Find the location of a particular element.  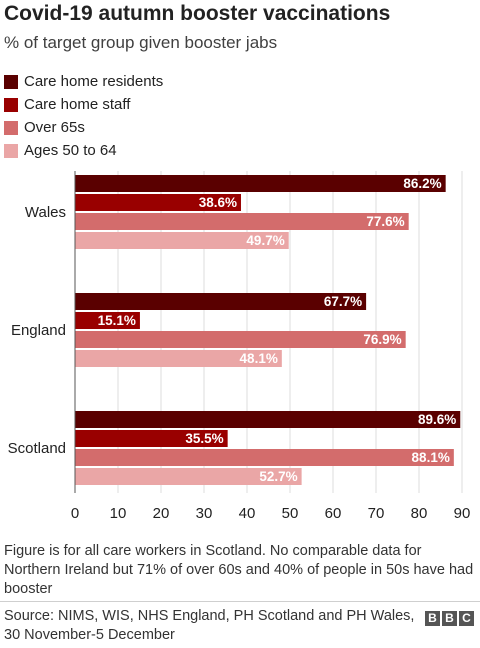

data-label: 89.6% is located at coordinates (437, 419).